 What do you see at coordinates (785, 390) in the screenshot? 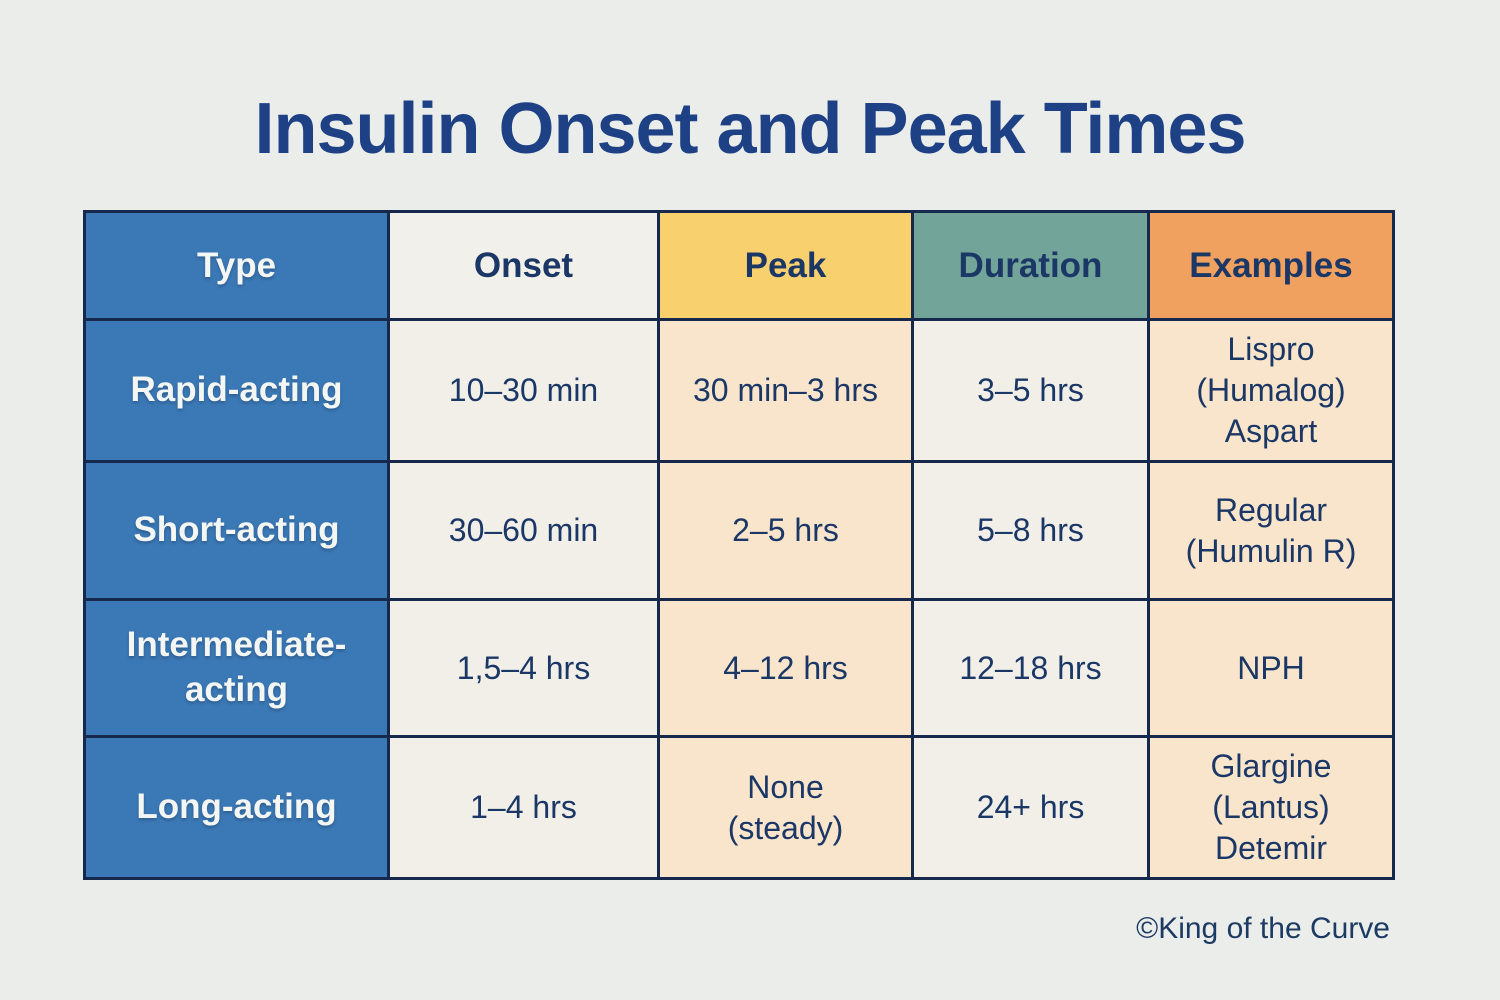
I see `cell-rapid-peak: 30 min–3 hrs` at bounding box center [785, 390].